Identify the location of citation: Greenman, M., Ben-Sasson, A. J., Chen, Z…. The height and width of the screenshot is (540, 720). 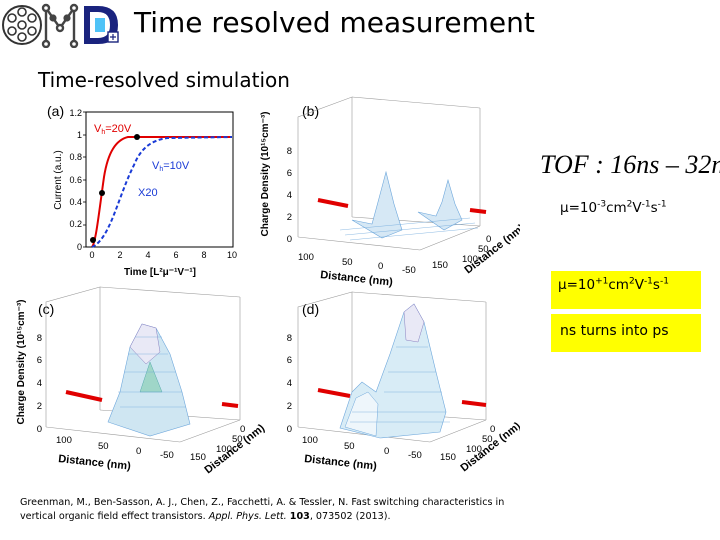
(262, 510).